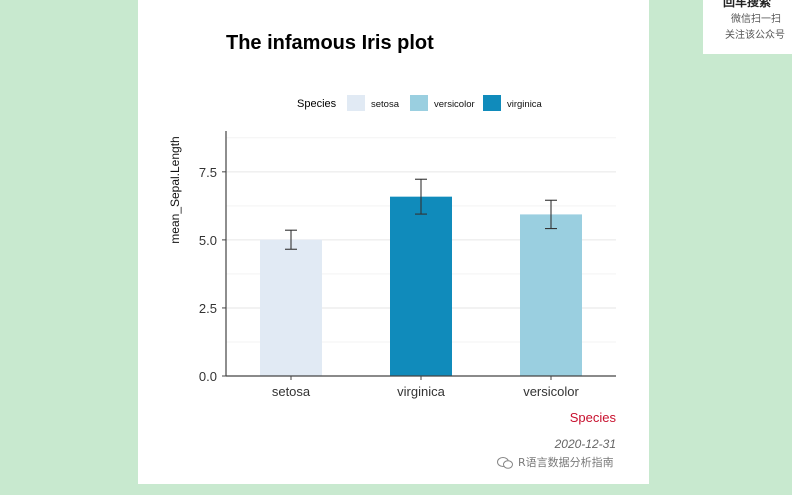 The width and height of the screenshot is (792, 495). What do you see at coordinates (421, 286) in the screenshot?
I see `bar-virginica` at bounding box center [421, 286].